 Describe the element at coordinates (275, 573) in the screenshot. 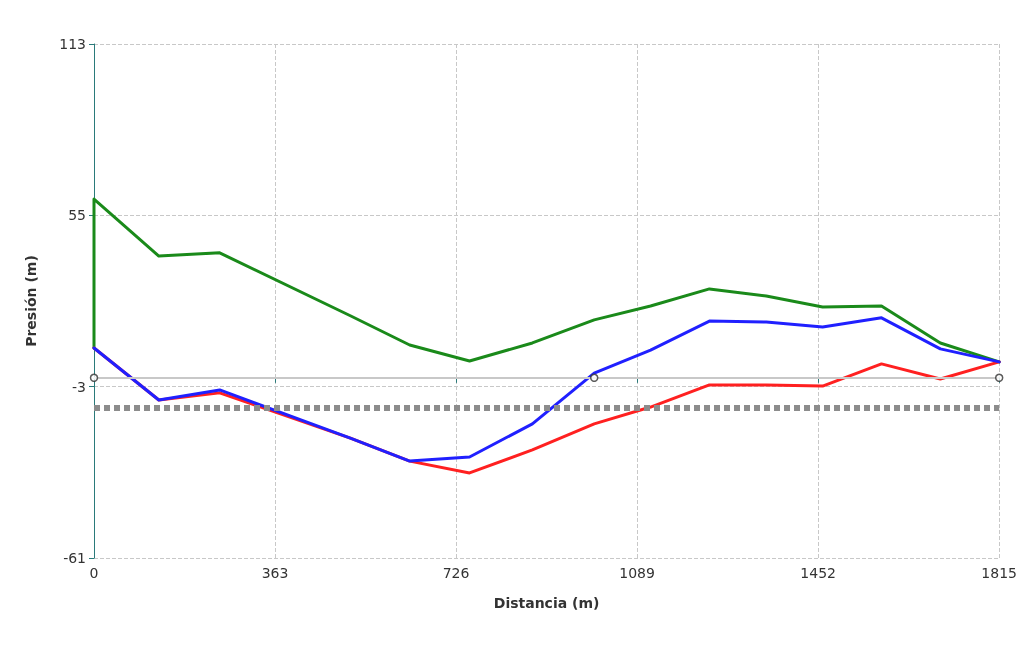

I see `x-tick-label: 363` at that location.